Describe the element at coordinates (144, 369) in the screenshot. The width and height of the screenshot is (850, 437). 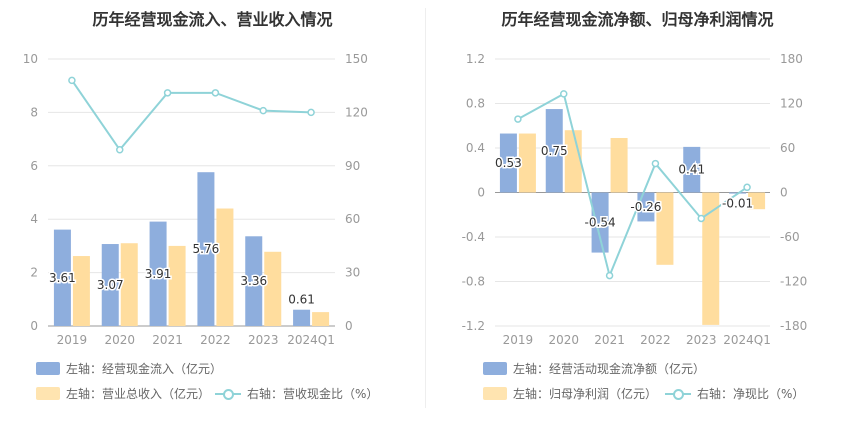
I see `legend-label: 左轴：经营现金流入（亿元）` at that location.